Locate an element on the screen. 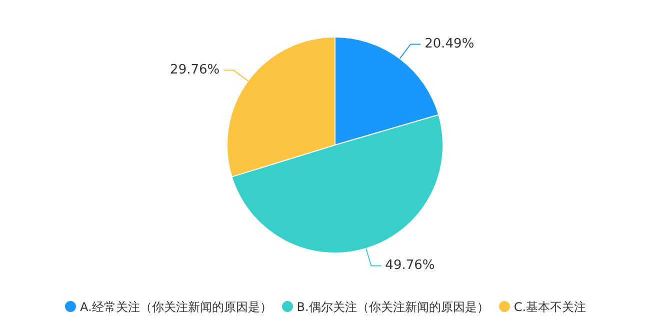 This screenshot has height=326, width=661. legend-label: B.偶尔关注（你关注新闻的原因是） is located at coordinates (392, 307).